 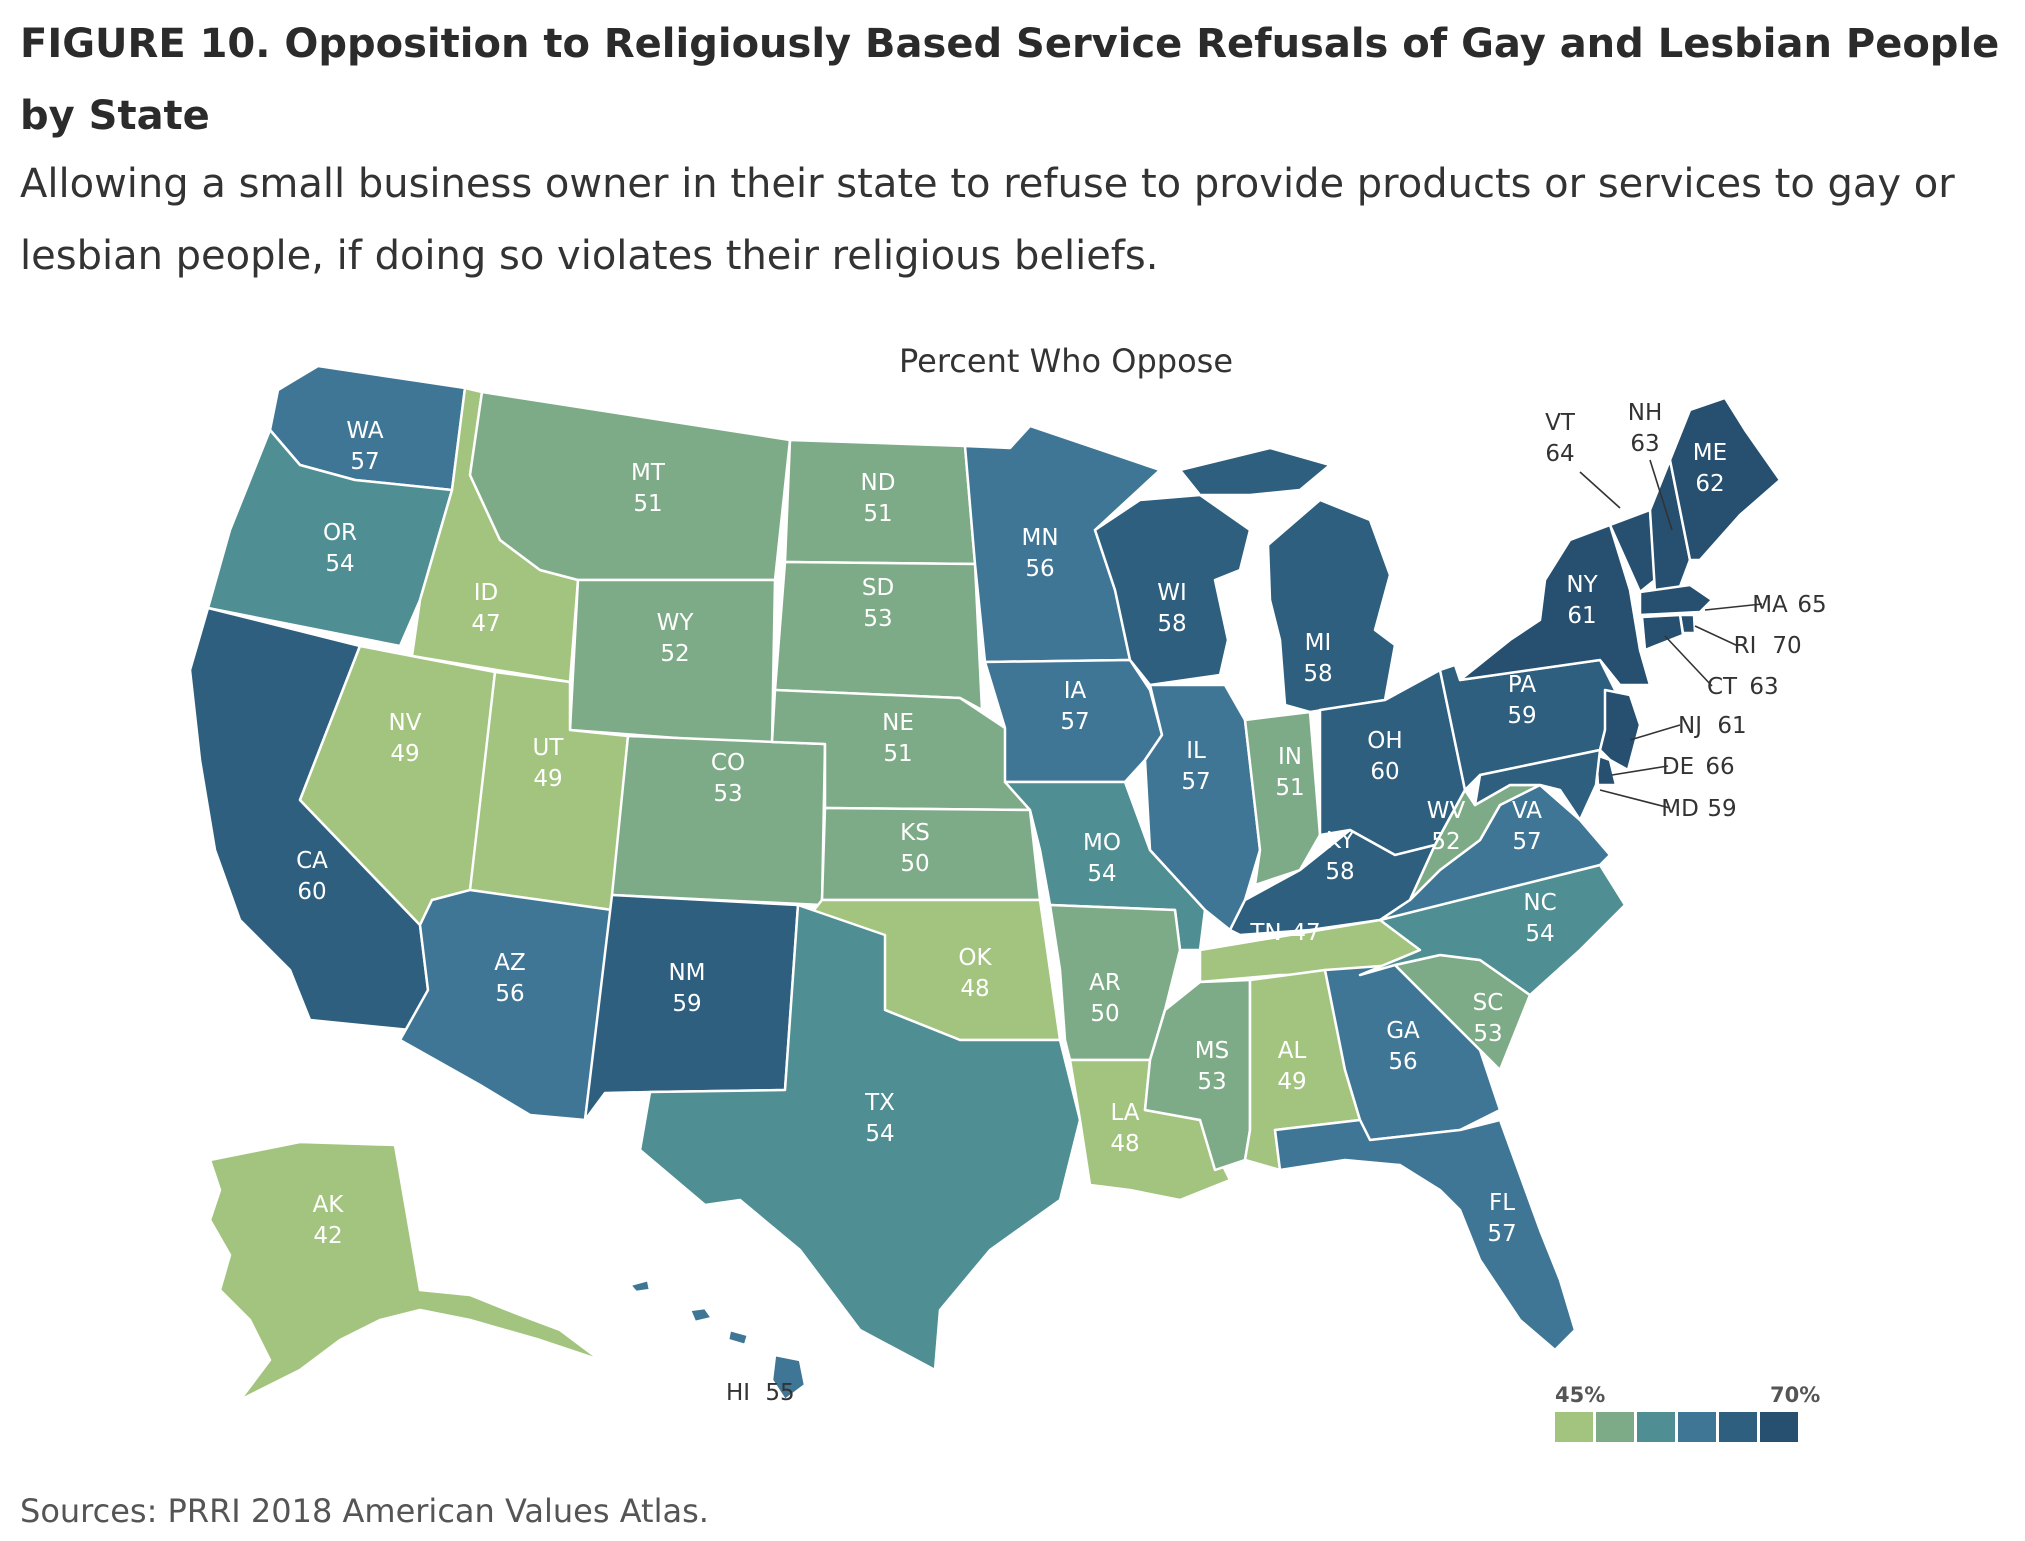 I want to click on state-label-il-abbr: IL, so click(x=1196, y=751).